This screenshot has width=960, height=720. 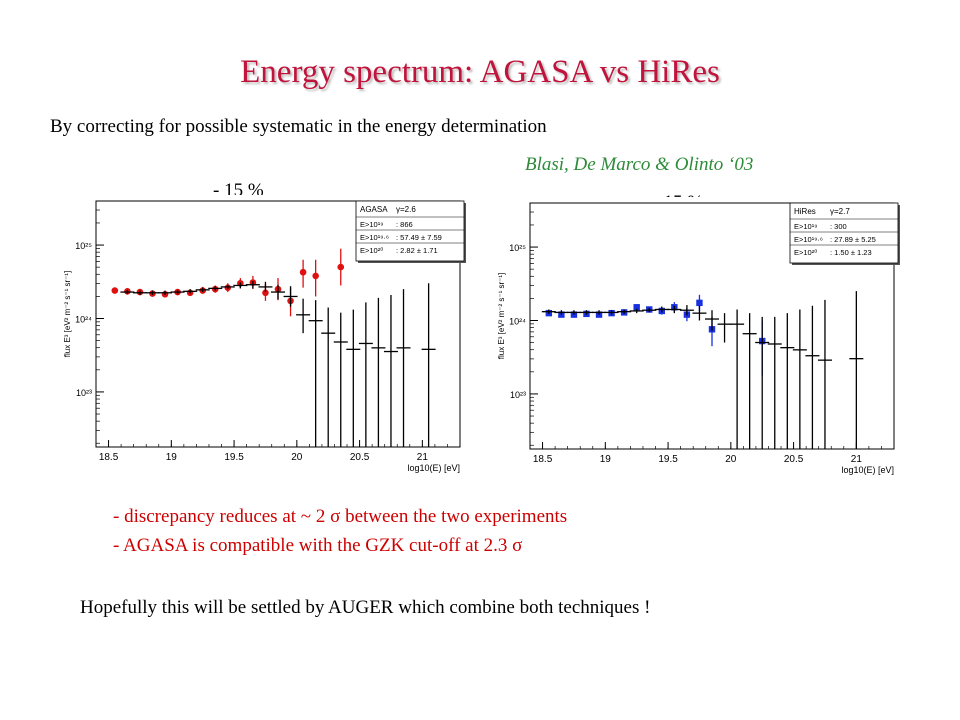 What do you see at coordinates (374, 209) in the screenshot?
I see `stats-experiment-name: AGASA` at bounding box center [374, 209].